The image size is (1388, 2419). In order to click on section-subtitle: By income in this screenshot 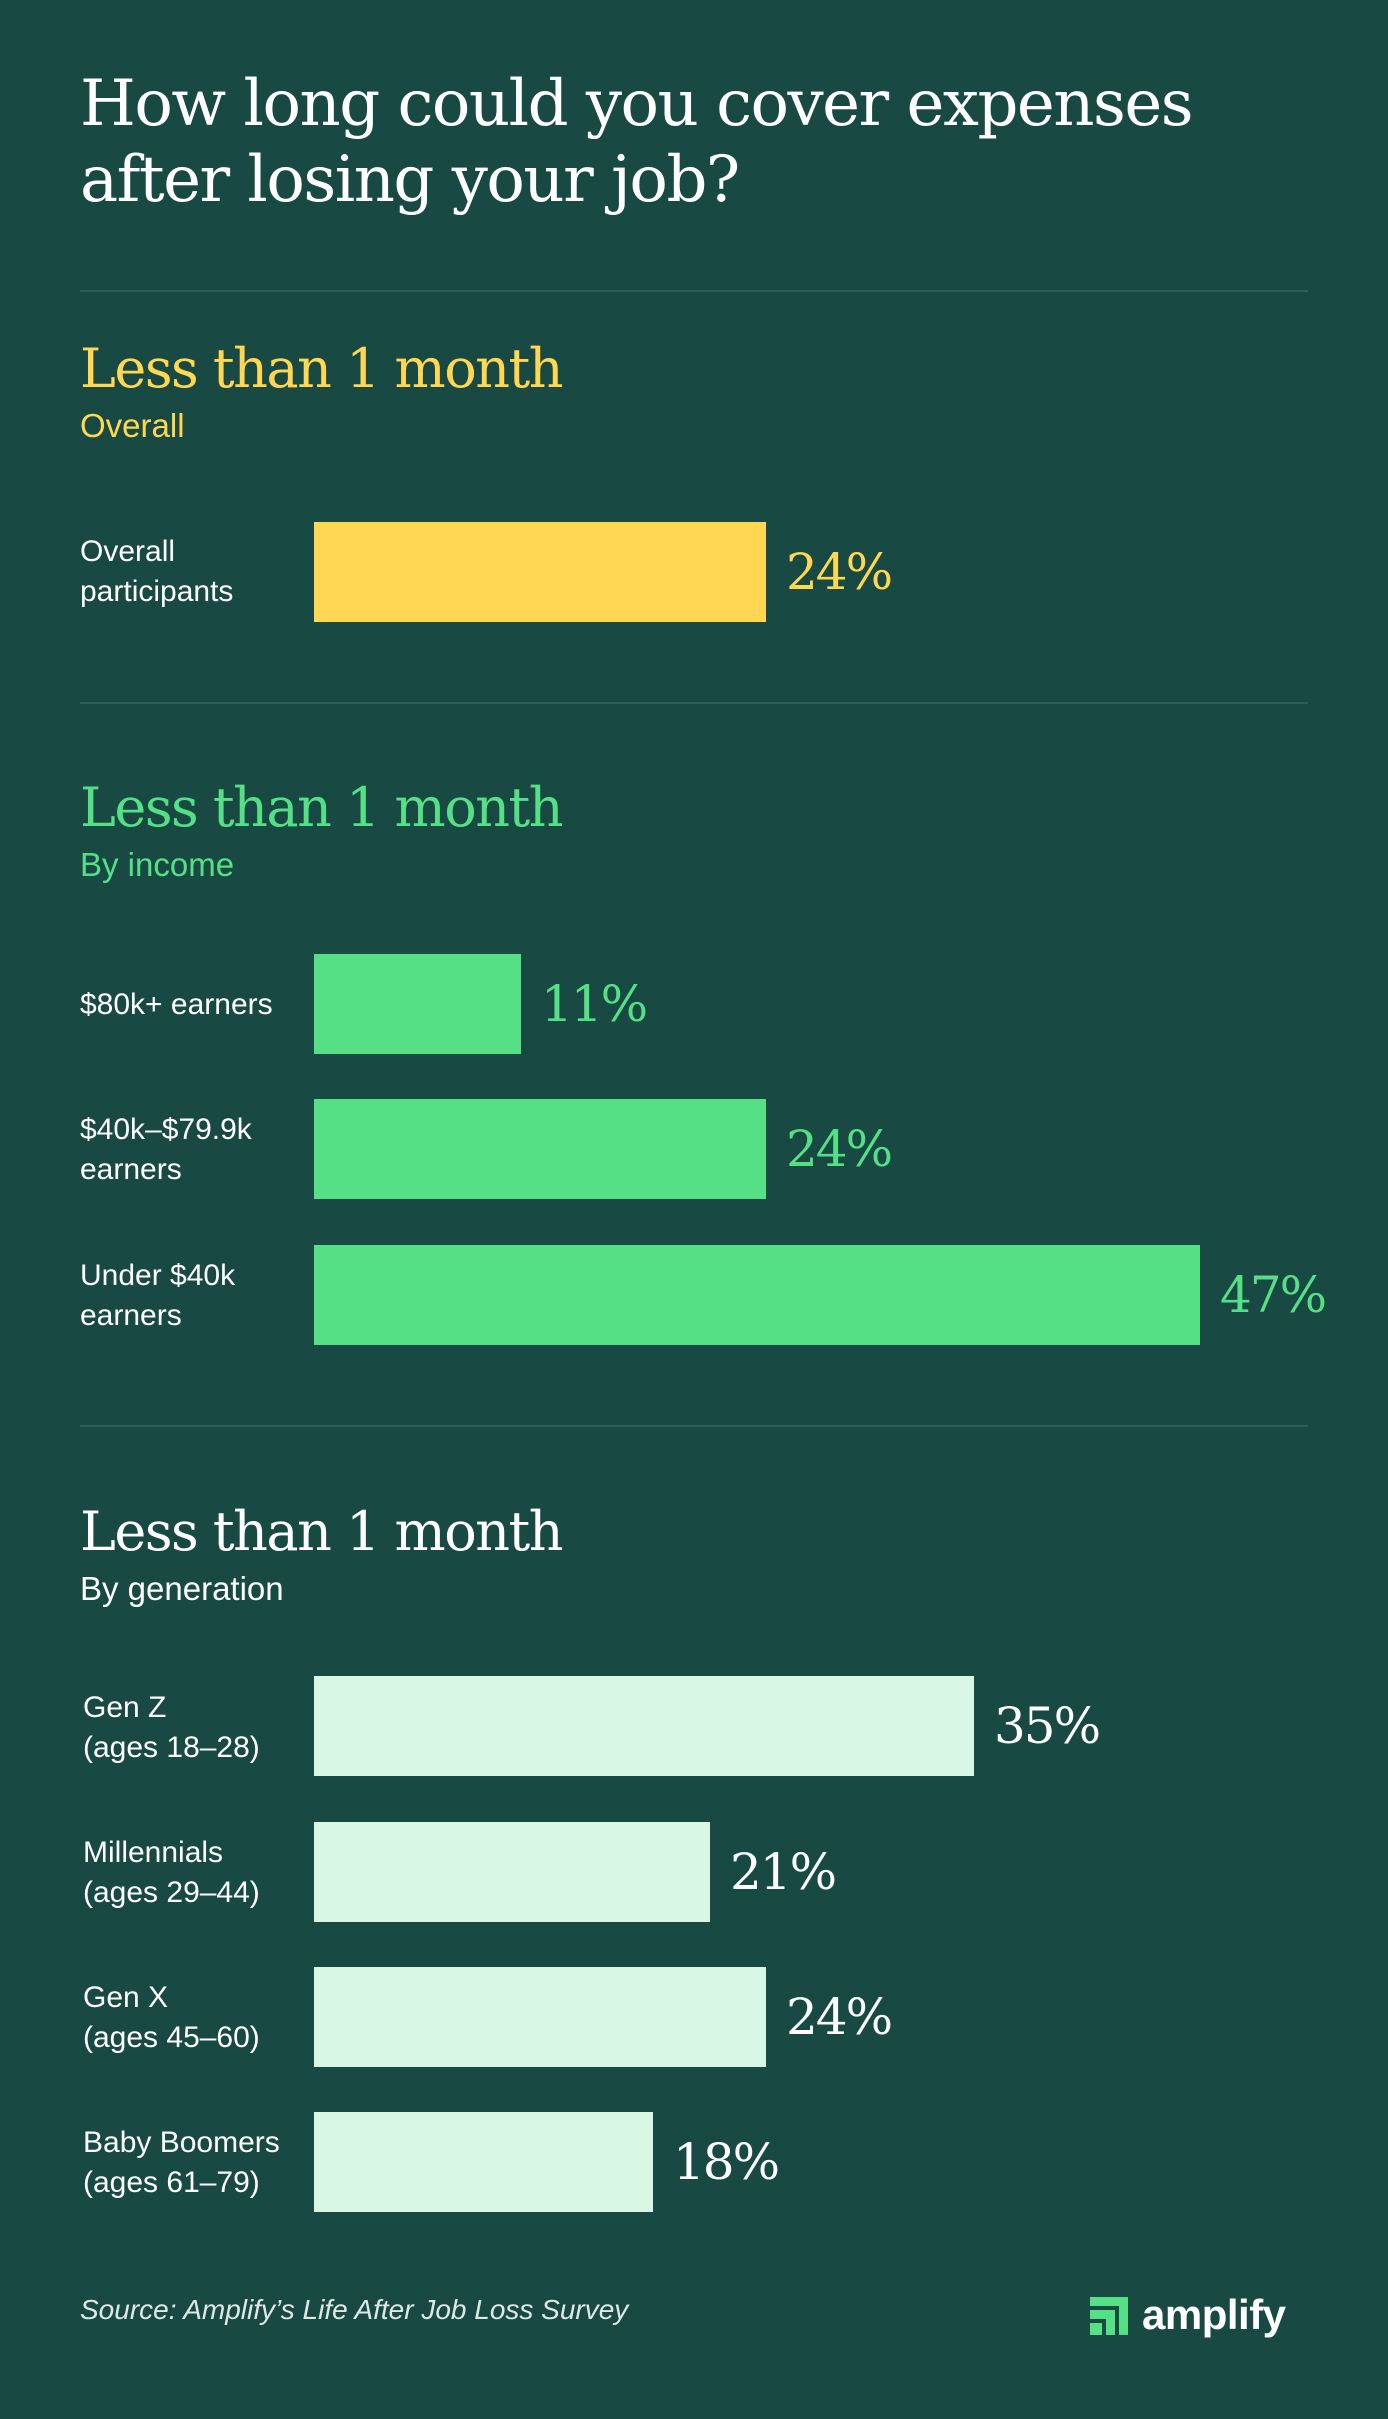, I will do `click(157, 864)`.